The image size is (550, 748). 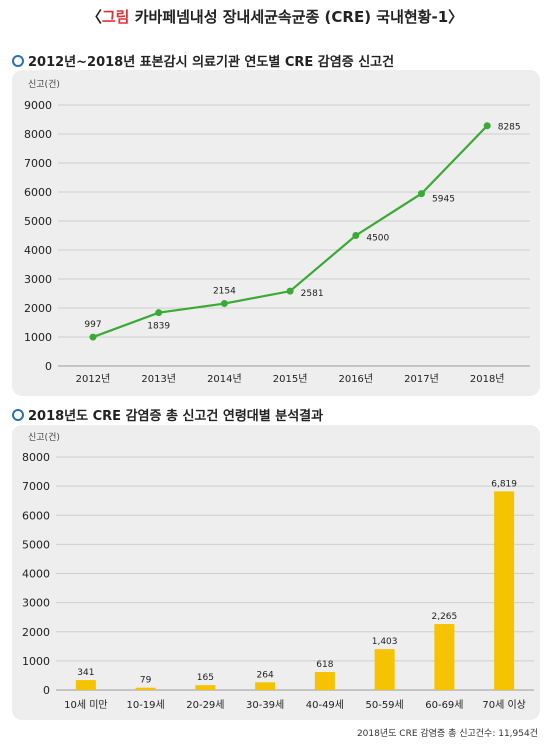 I want to click on line-chart-title: 2012년~2018년 표본감시 의료기관 연도별 CRE 감염증 신고건, so click(x=203, y=60).